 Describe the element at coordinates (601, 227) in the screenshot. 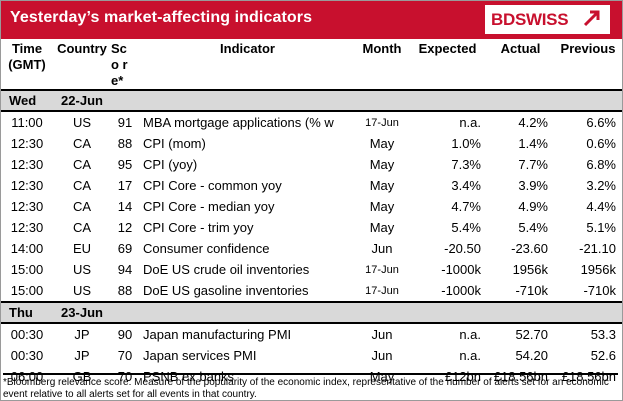

I see `cell-previous: 5.1%` at that location.